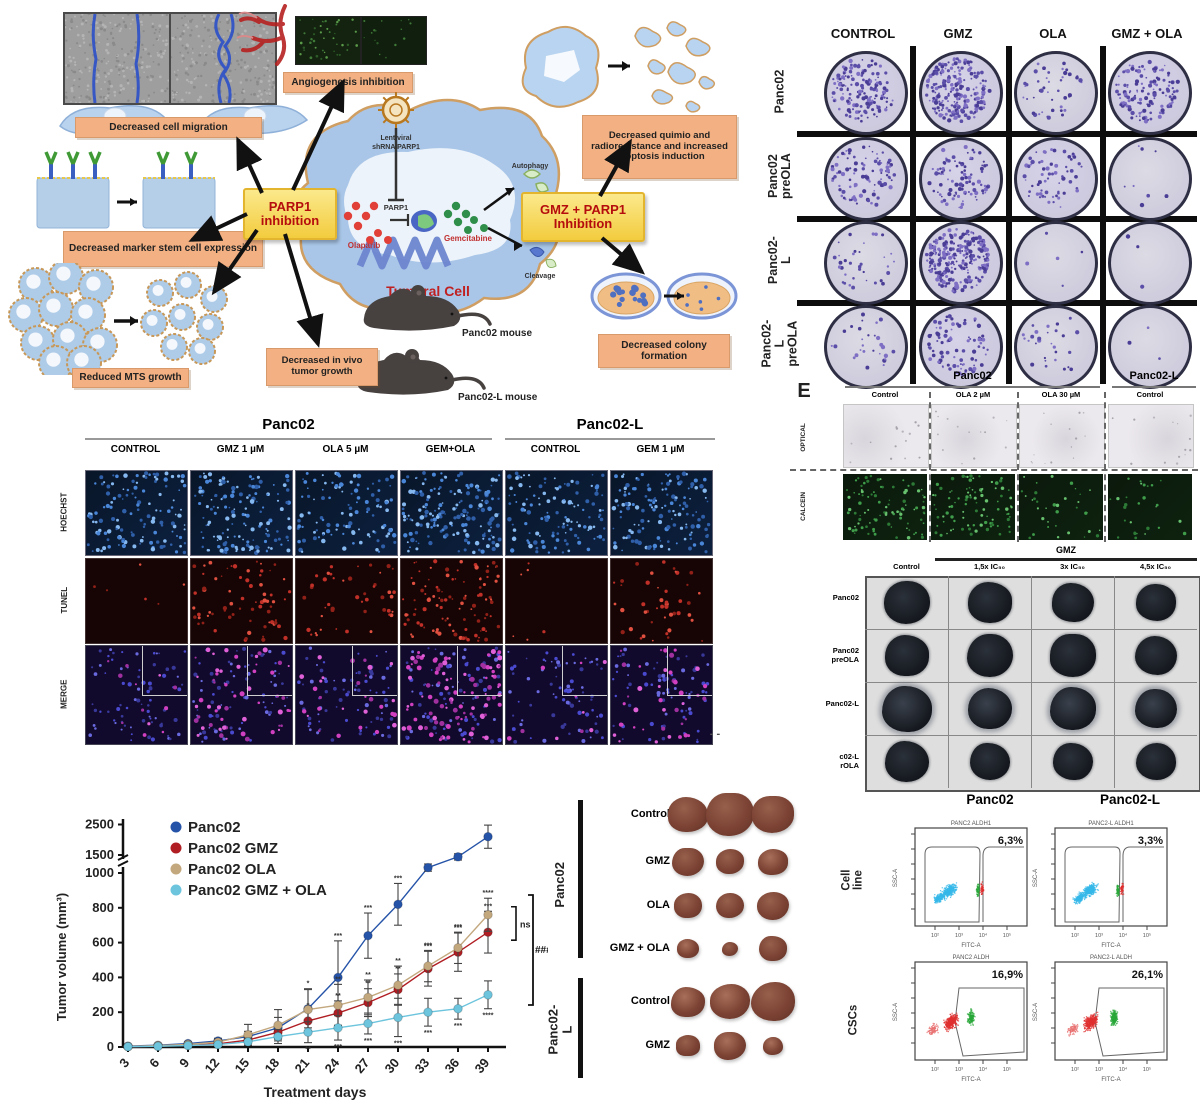 The width and height of the screenshot is (1200, 1114). I want to click on vessel-sketch, so click(261, 35).